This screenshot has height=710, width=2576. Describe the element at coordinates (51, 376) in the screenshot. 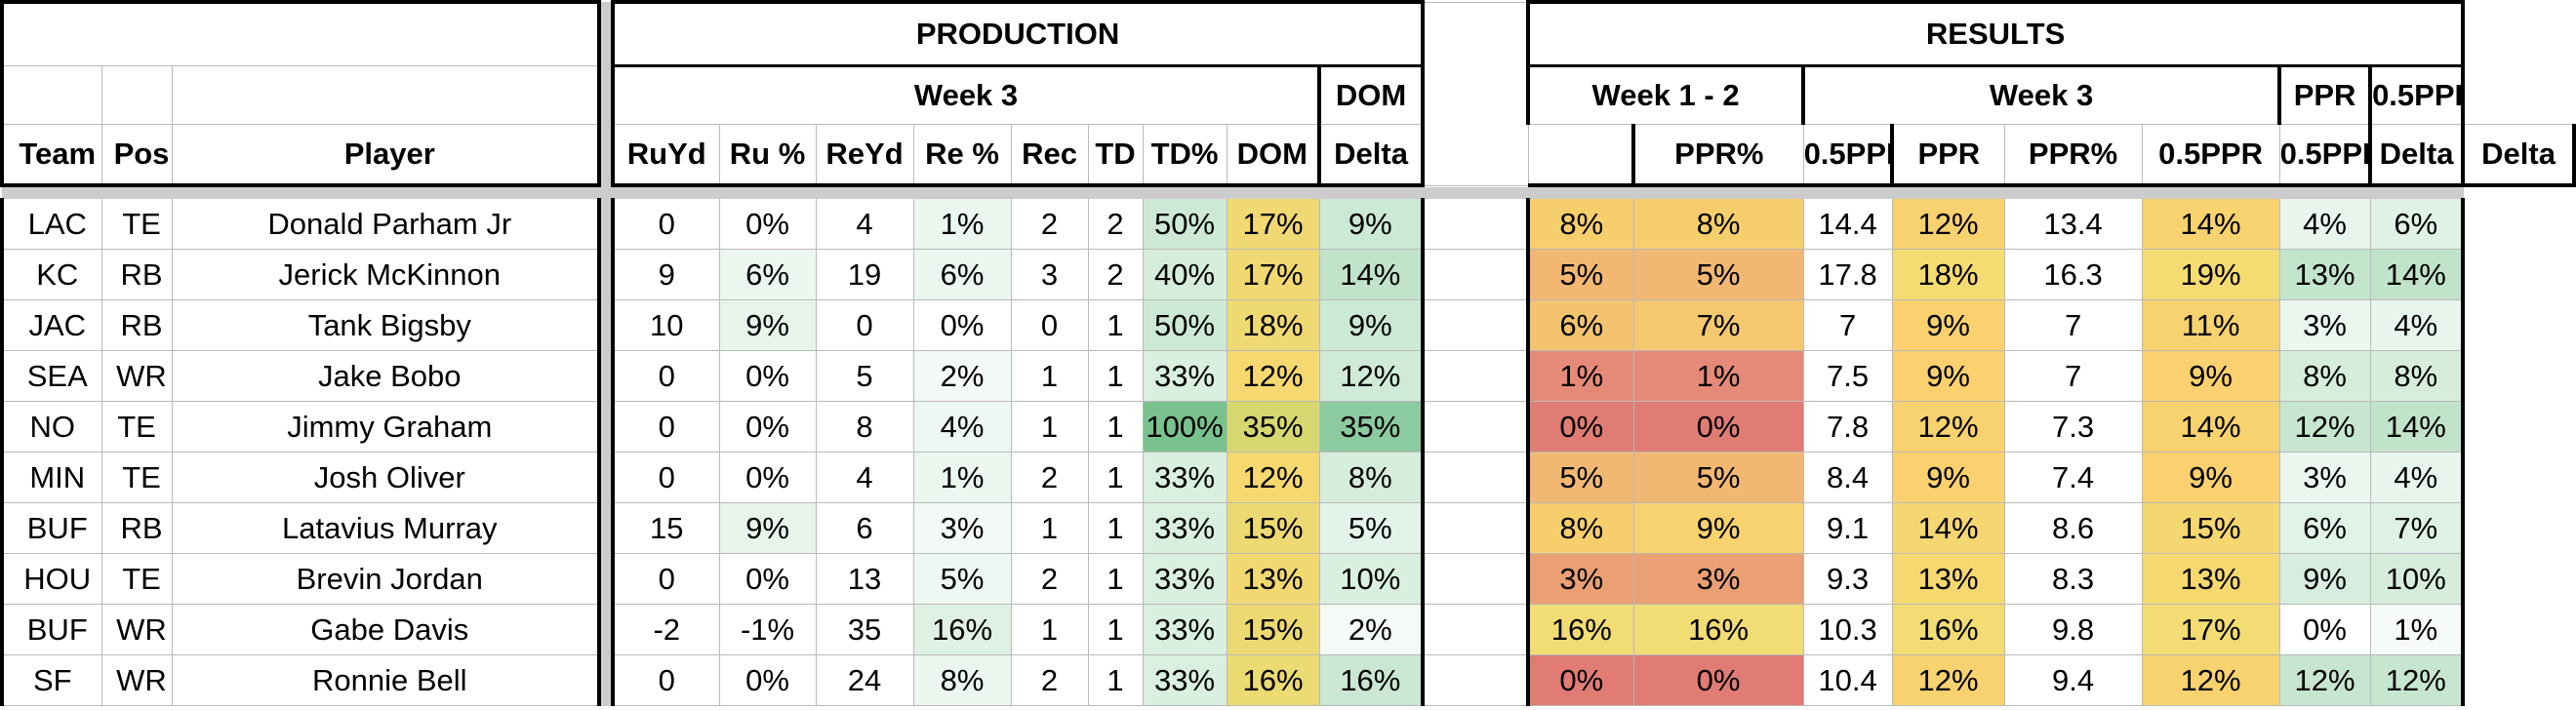

I see `cell-team: SEA` at that location.